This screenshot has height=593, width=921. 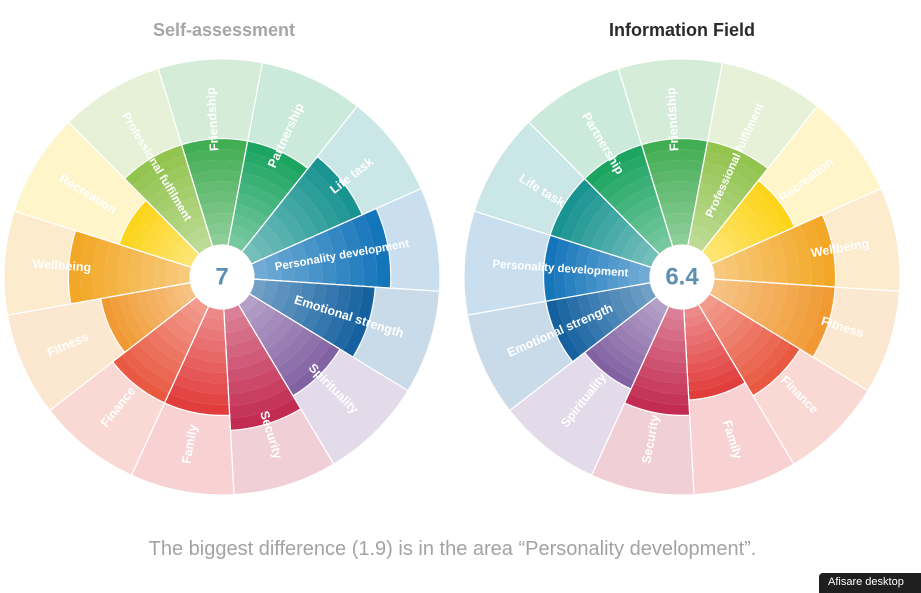 I want to click on segment-label-wellbeing: Wellbeing, so click(x=62, y=266).